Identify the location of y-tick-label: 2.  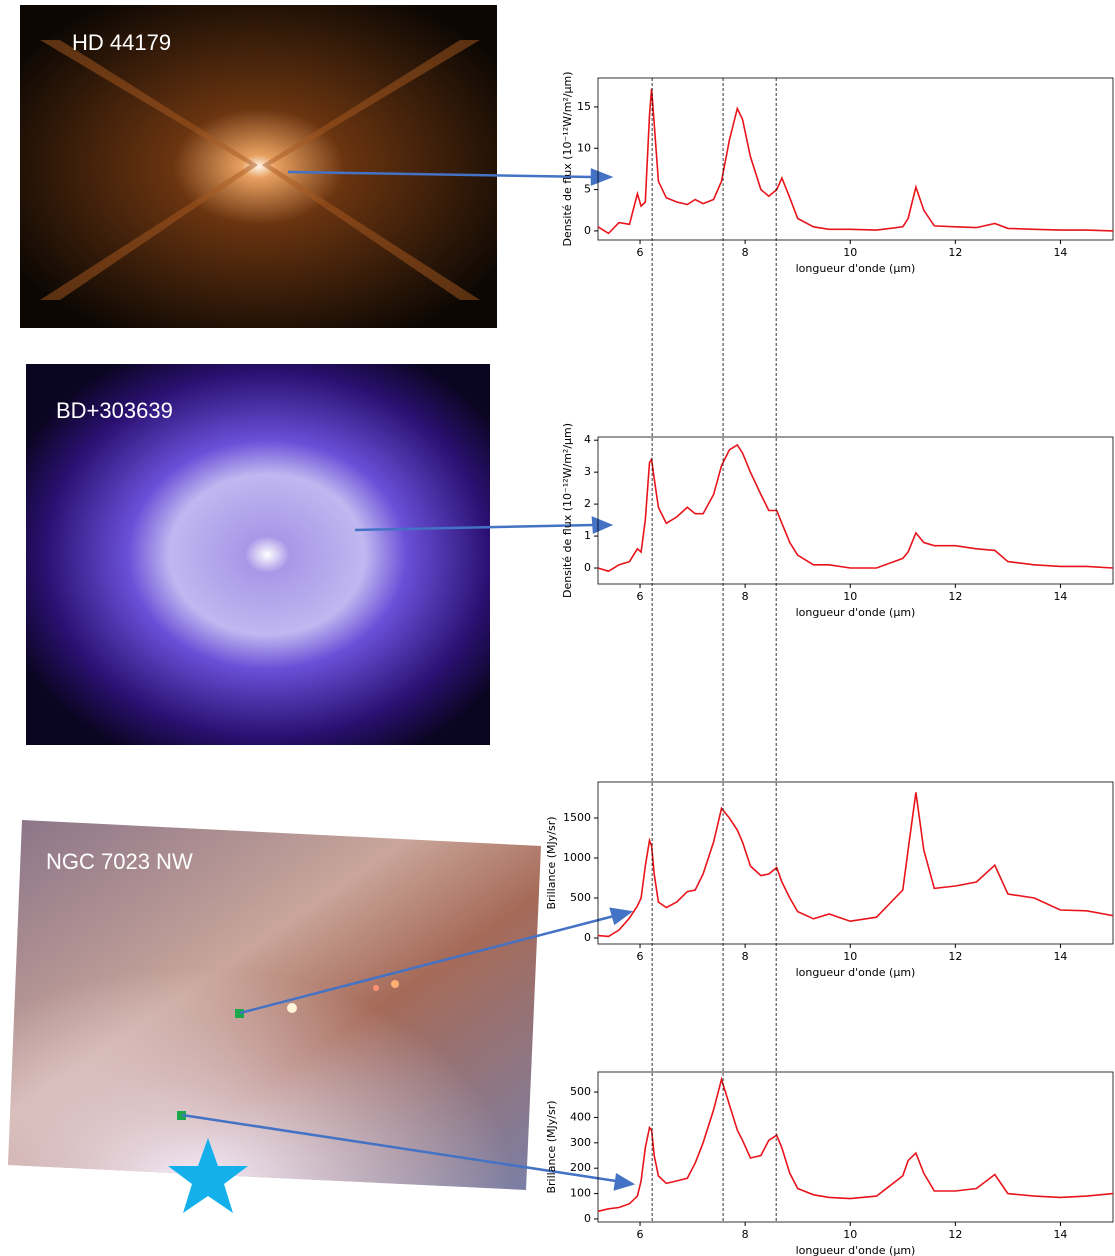
(587, 503).